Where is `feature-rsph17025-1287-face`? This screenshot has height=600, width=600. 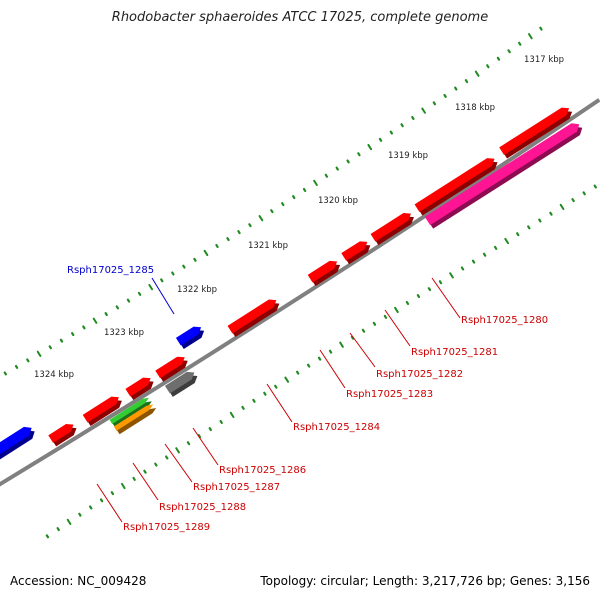 feature-rsph17025-1287-face is located at coordinates (138, 387).